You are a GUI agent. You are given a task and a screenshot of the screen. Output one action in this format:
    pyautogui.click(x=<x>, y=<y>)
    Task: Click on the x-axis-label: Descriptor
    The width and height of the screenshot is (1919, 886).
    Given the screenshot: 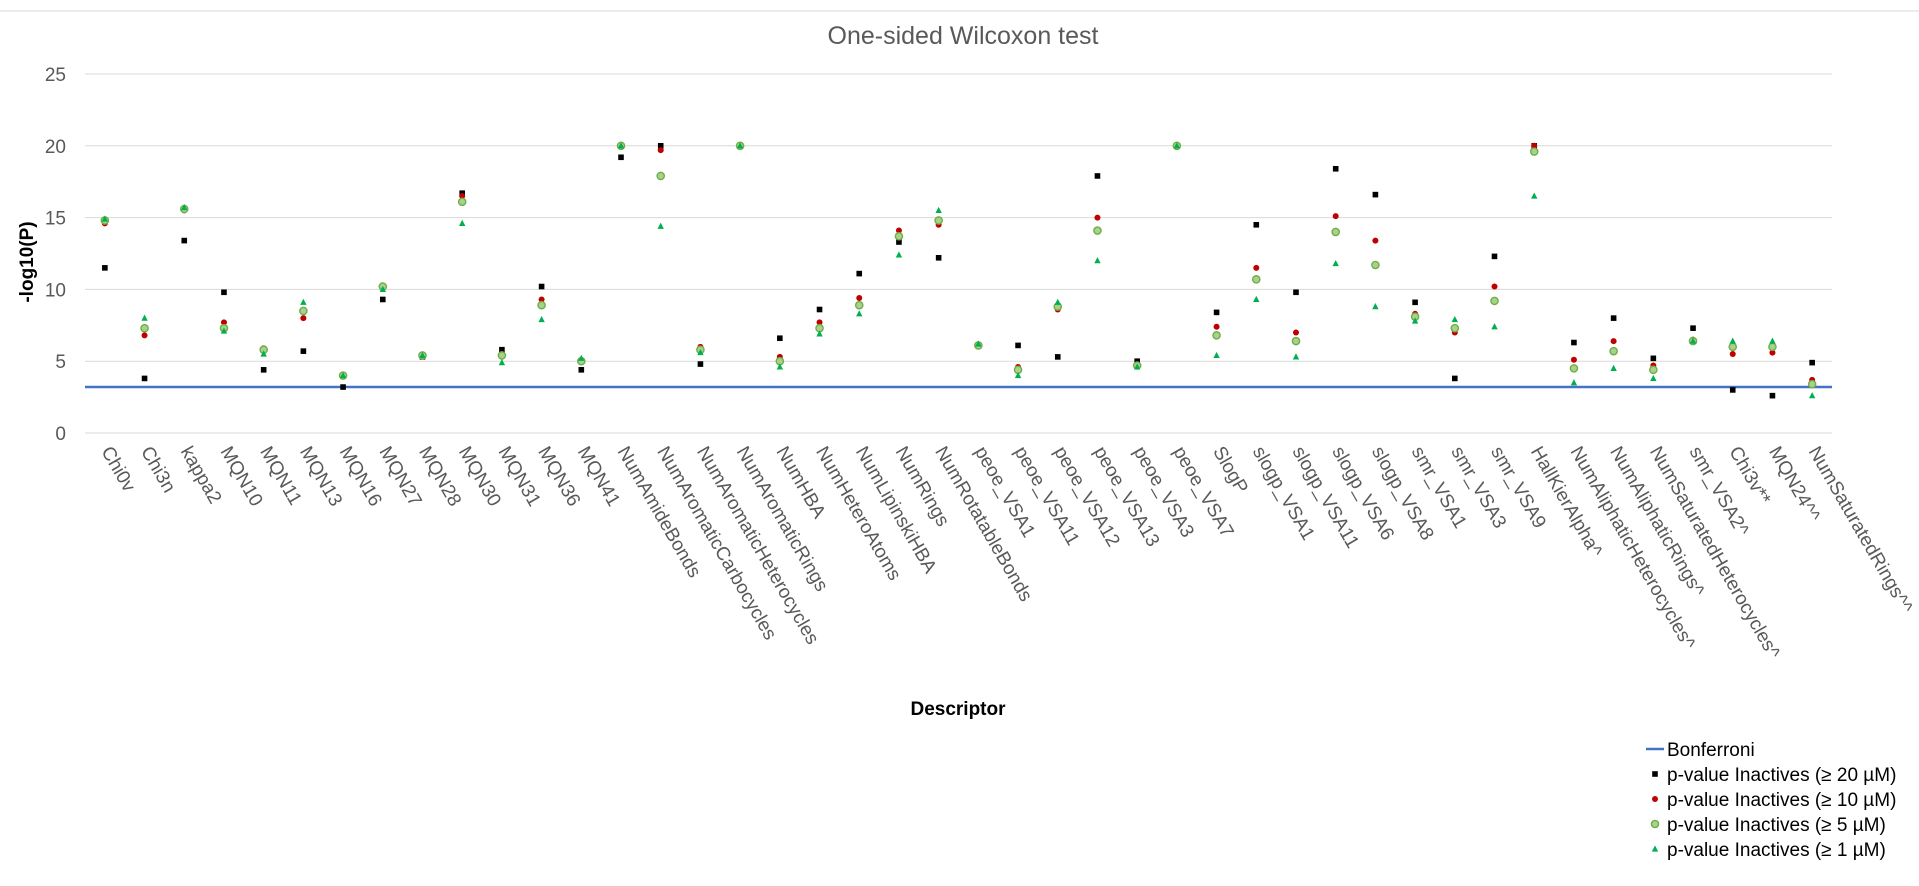 What is the action you would take?
    pyautogui.click(x=958, y=709)
    